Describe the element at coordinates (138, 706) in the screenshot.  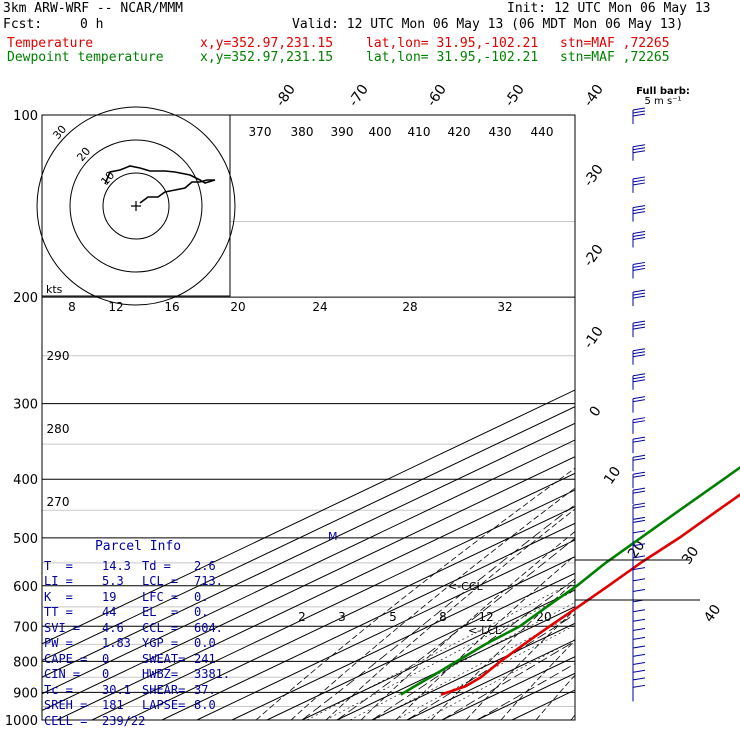
I see `parcel-row: SREH = 181 LAPSE= 8.0` at that location.